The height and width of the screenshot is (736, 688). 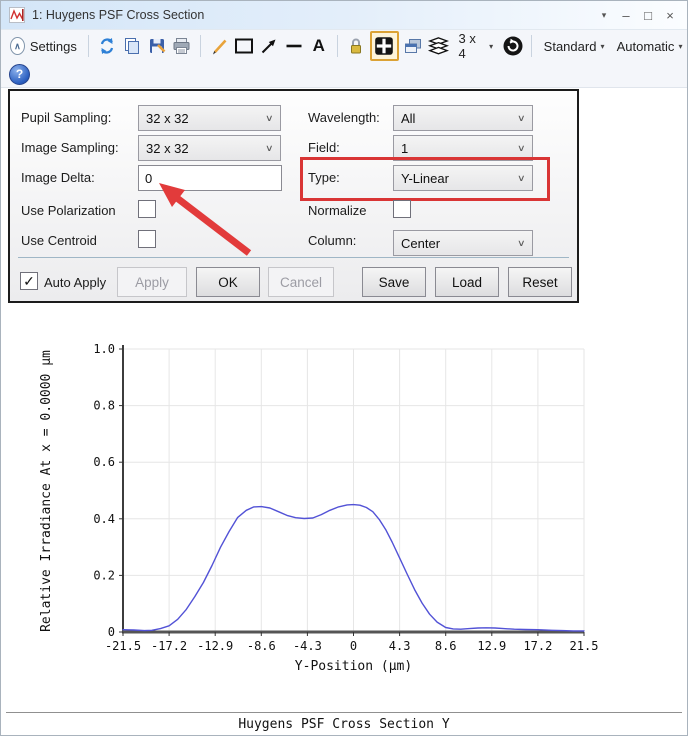 I want to click on save-icon, so click(x=157, y=46).